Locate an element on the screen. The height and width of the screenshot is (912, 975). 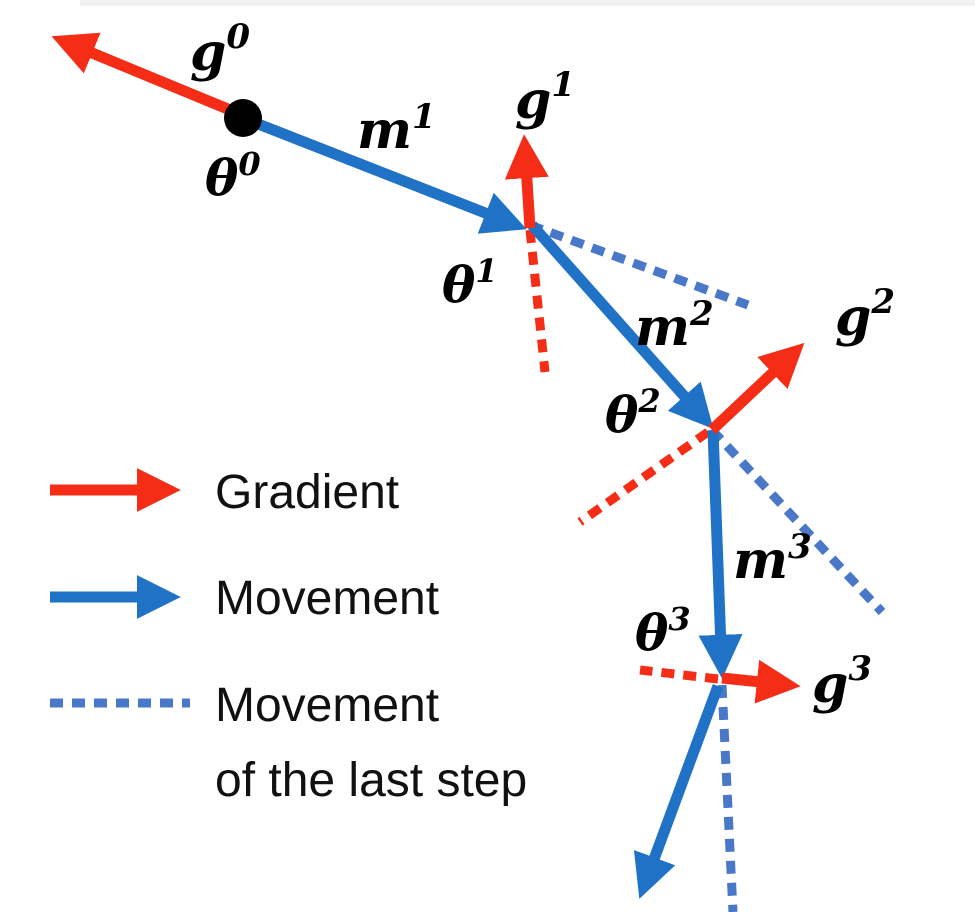
label-g3: g3 is located at coordinates (842, 682).